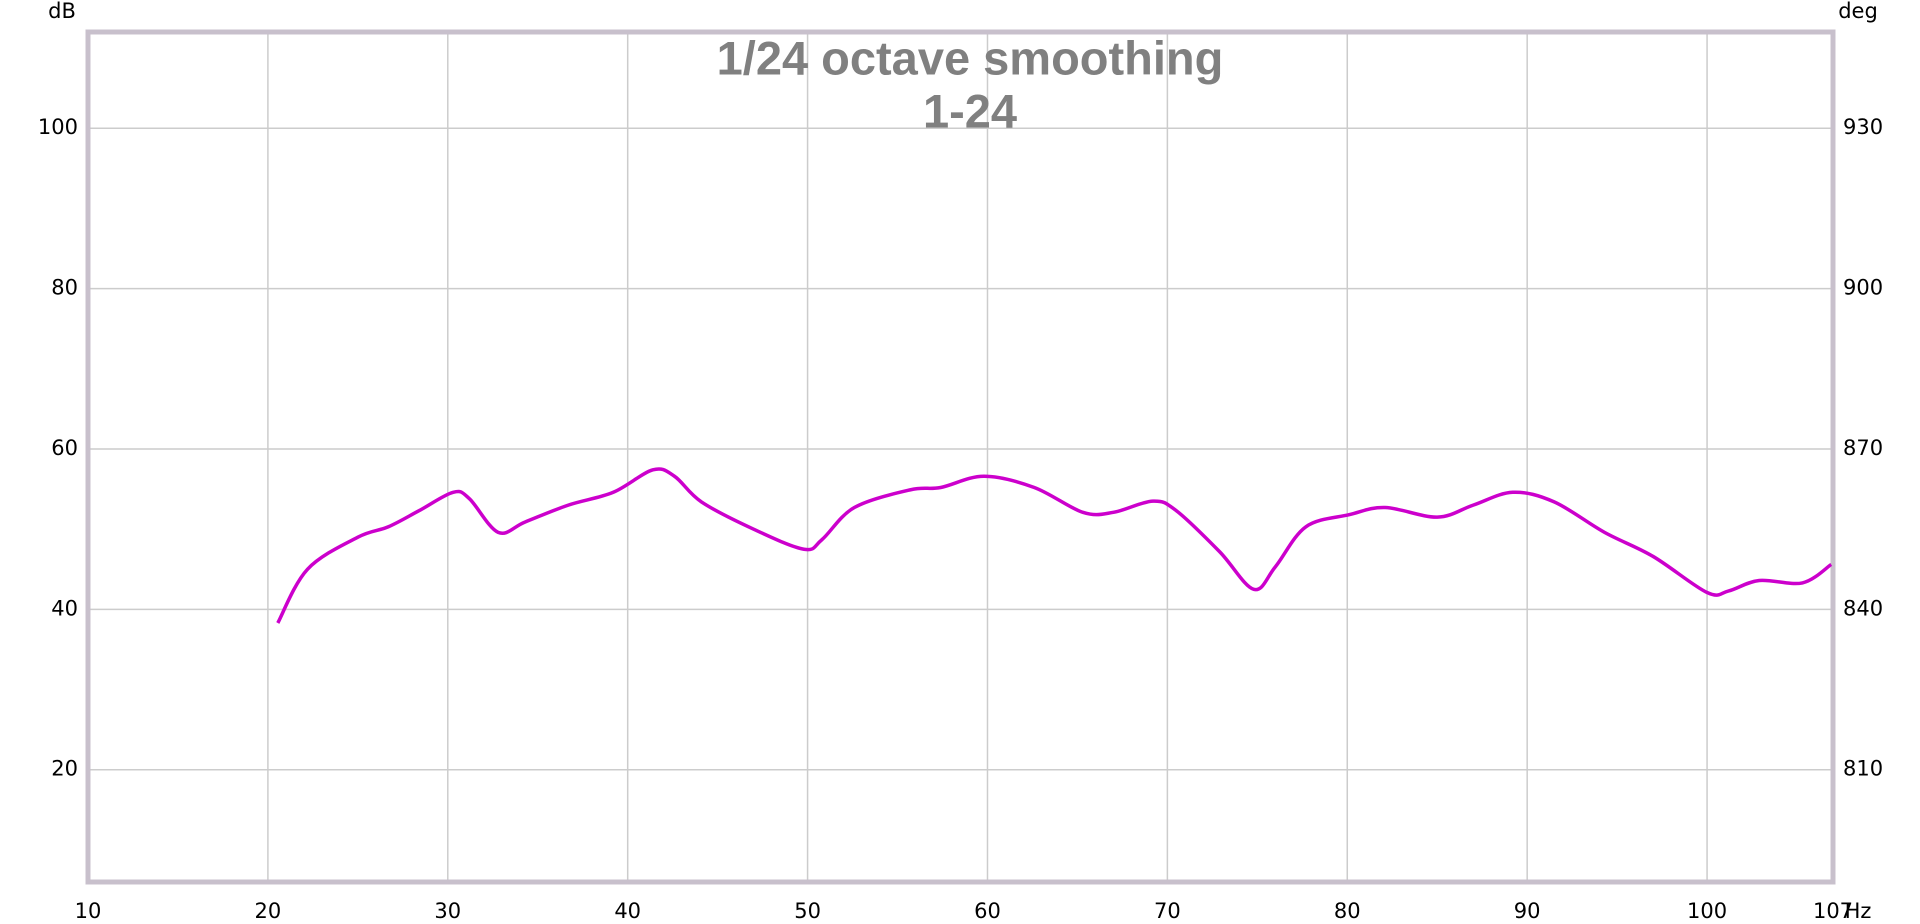  I want to click on x-tick-label: 90, so click(1527, 911).